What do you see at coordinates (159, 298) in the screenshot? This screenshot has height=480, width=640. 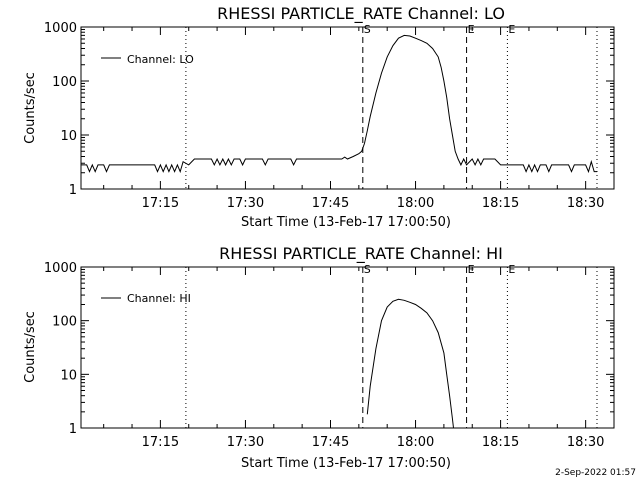 I see `hi-legend-label: Channel: HI` at bounding box center [159, 298].